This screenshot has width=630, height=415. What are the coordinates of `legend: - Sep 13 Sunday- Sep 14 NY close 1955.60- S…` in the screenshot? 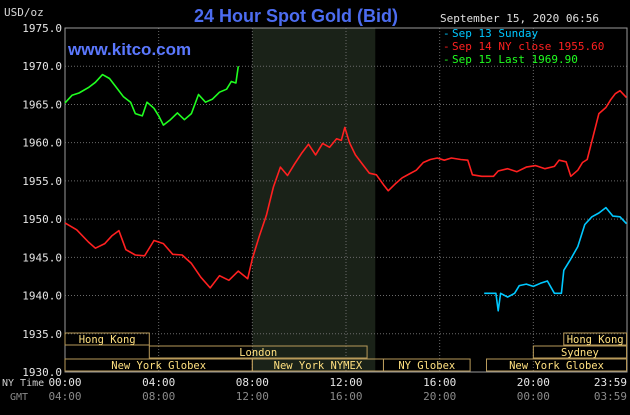 It's located at (523, 46).